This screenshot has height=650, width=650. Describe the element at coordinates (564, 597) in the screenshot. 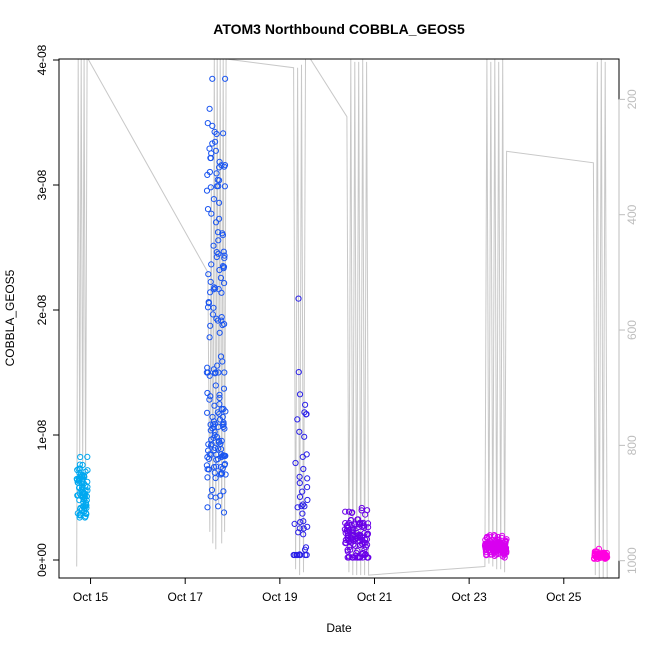

I see `x-tick-label: Oct 25` at that location.